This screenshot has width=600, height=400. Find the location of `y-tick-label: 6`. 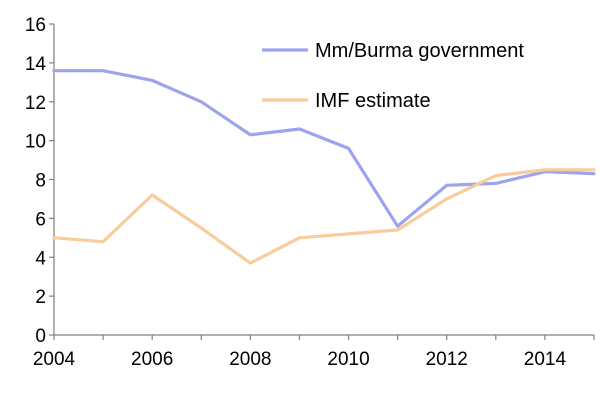

y-tick-label: 6 is located at coordinates (40, 219).